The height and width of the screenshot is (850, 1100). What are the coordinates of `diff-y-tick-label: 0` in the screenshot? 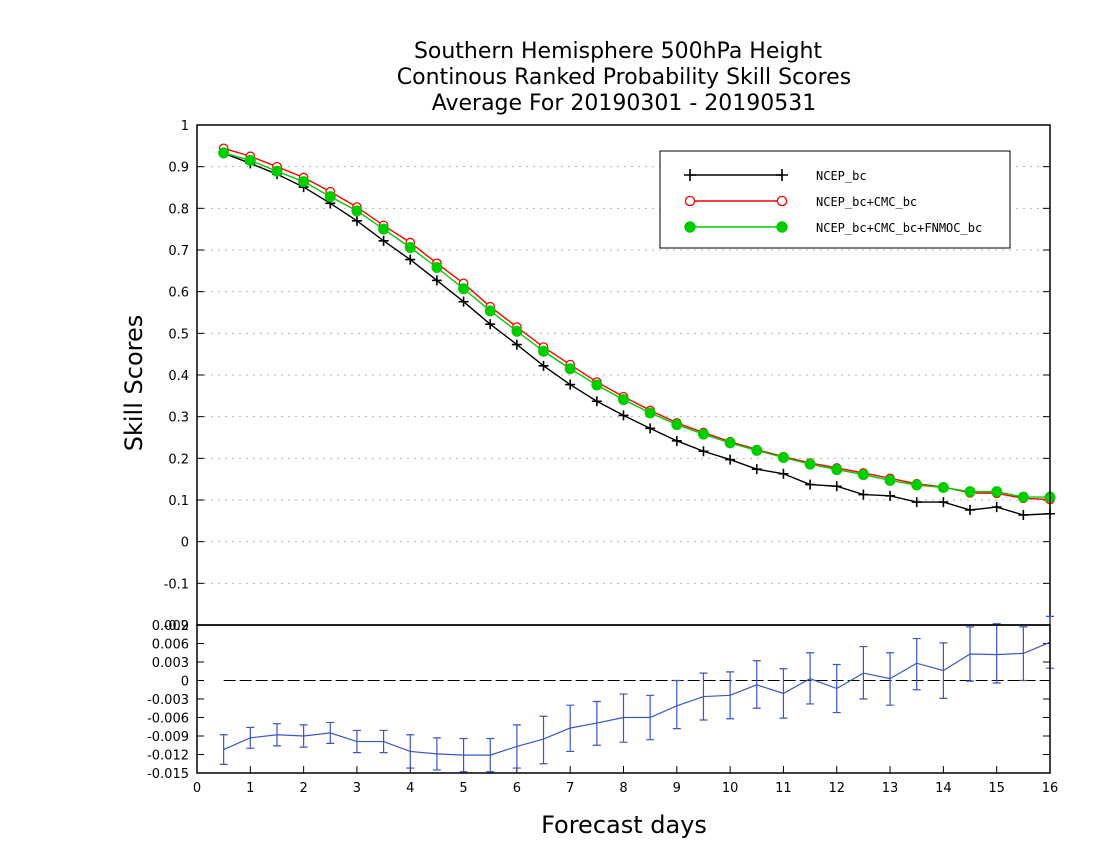 It's located at (185, 682).